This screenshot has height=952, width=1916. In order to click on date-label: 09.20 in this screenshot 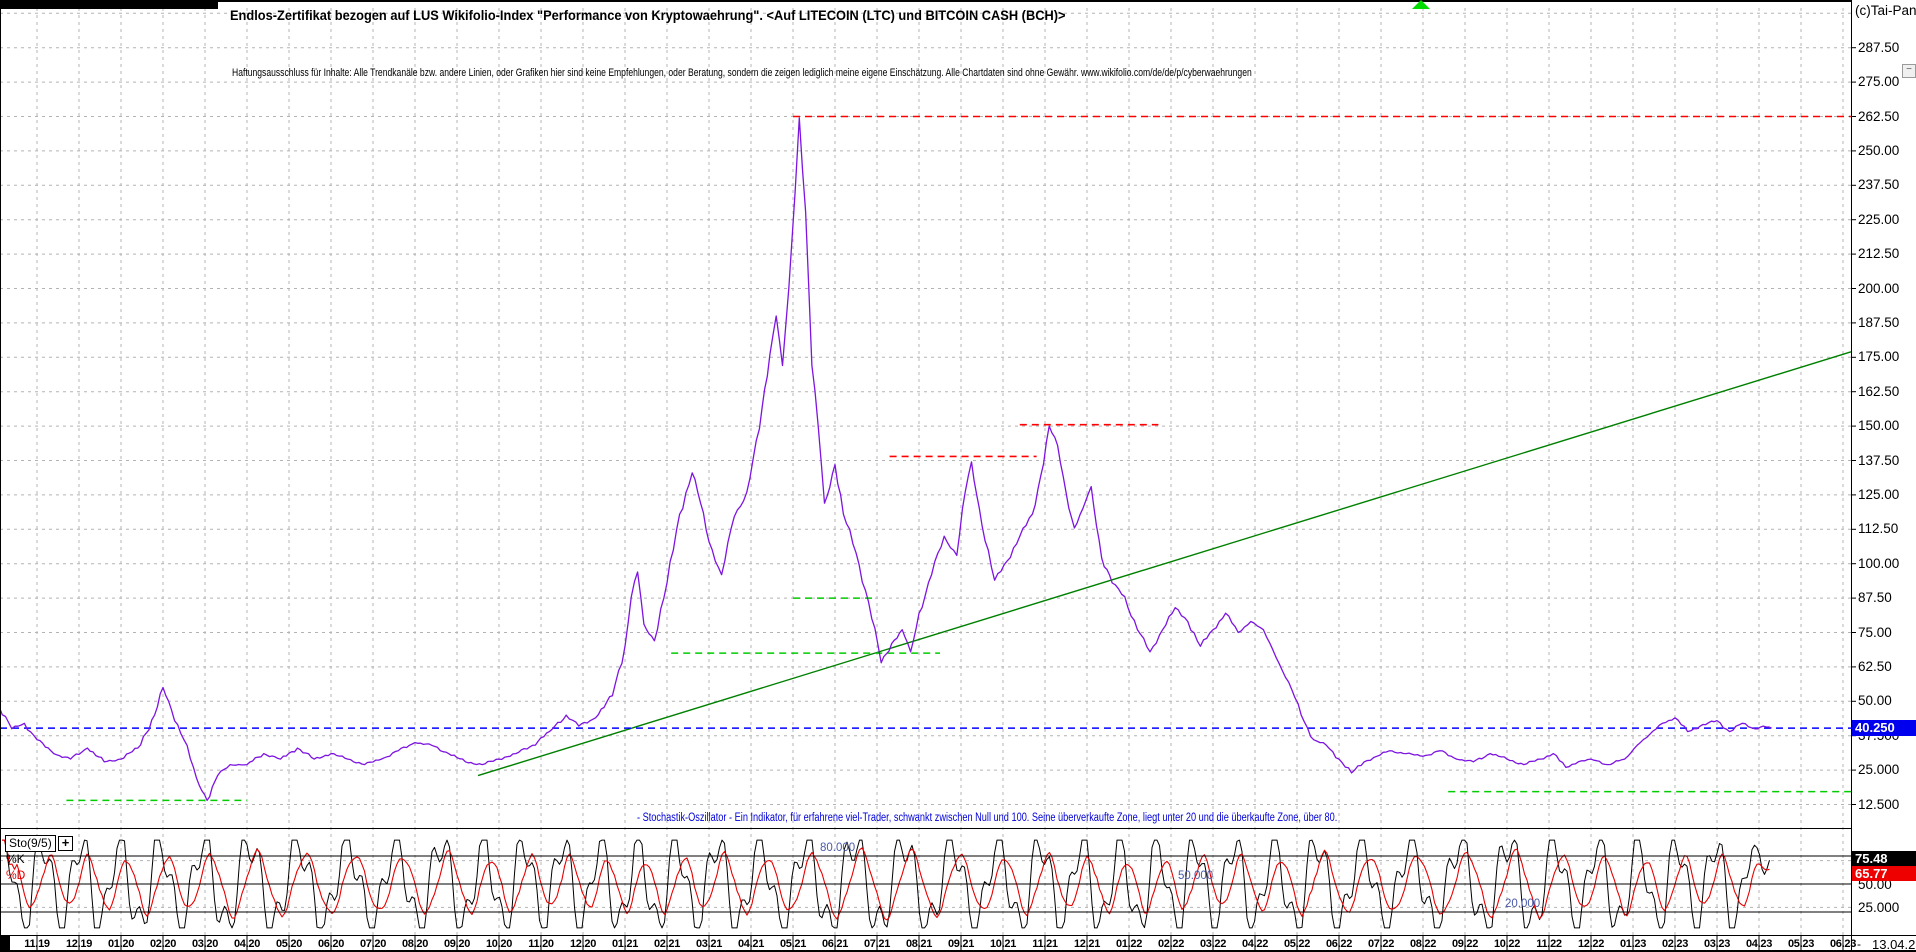, I will do `click(457, 944)`.